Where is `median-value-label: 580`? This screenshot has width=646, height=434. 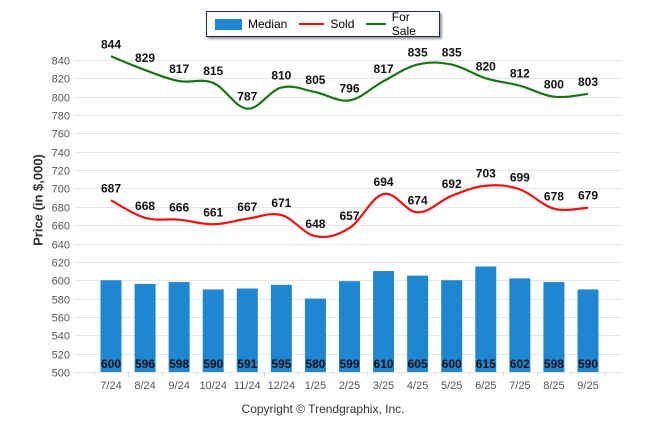 median-value-label: 580 is located at coordinates (315, 364).